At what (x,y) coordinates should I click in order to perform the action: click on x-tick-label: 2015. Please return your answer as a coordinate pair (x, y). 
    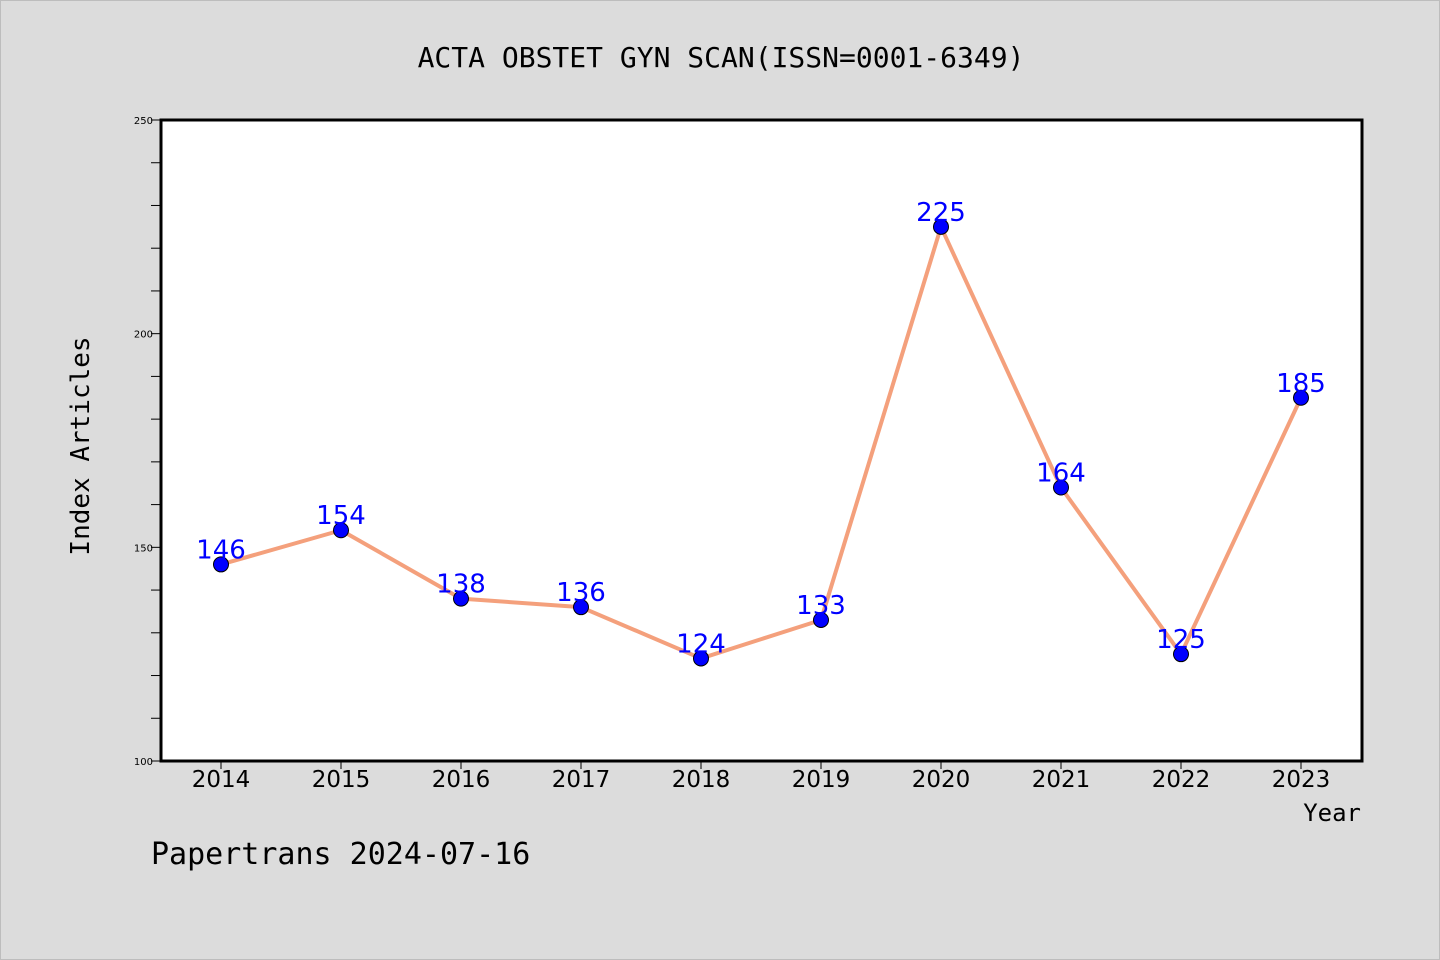
    Looking at the image, I should click on (341, 780).